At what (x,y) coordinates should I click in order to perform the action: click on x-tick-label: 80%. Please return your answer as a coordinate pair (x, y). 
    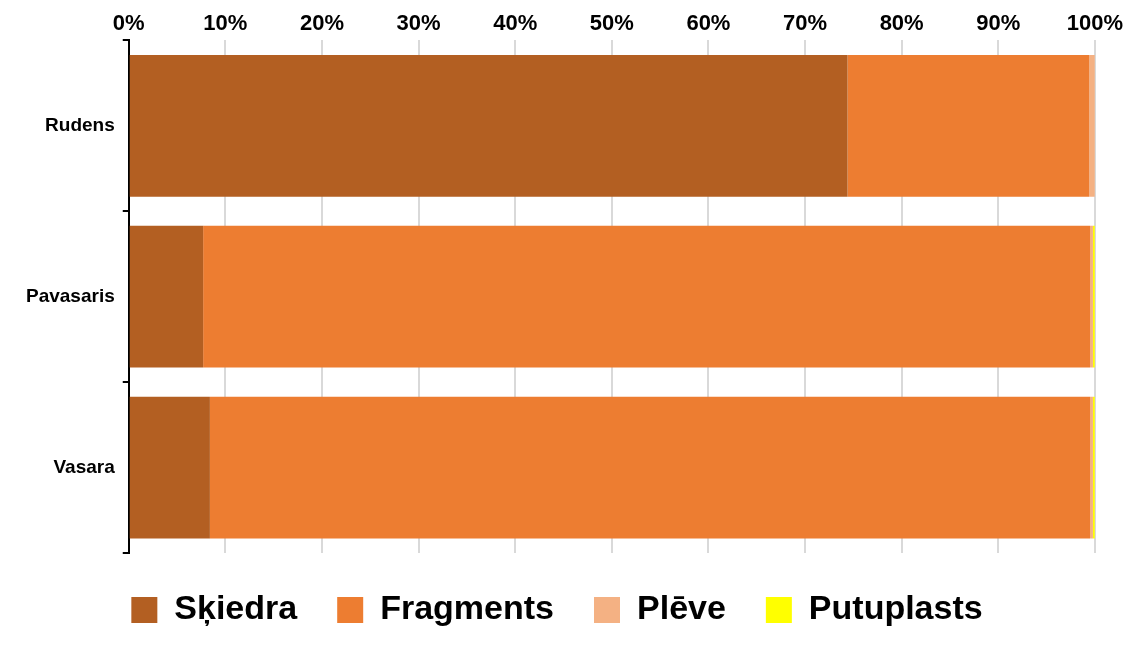
    Looking at the image, I should click on (901, 23).